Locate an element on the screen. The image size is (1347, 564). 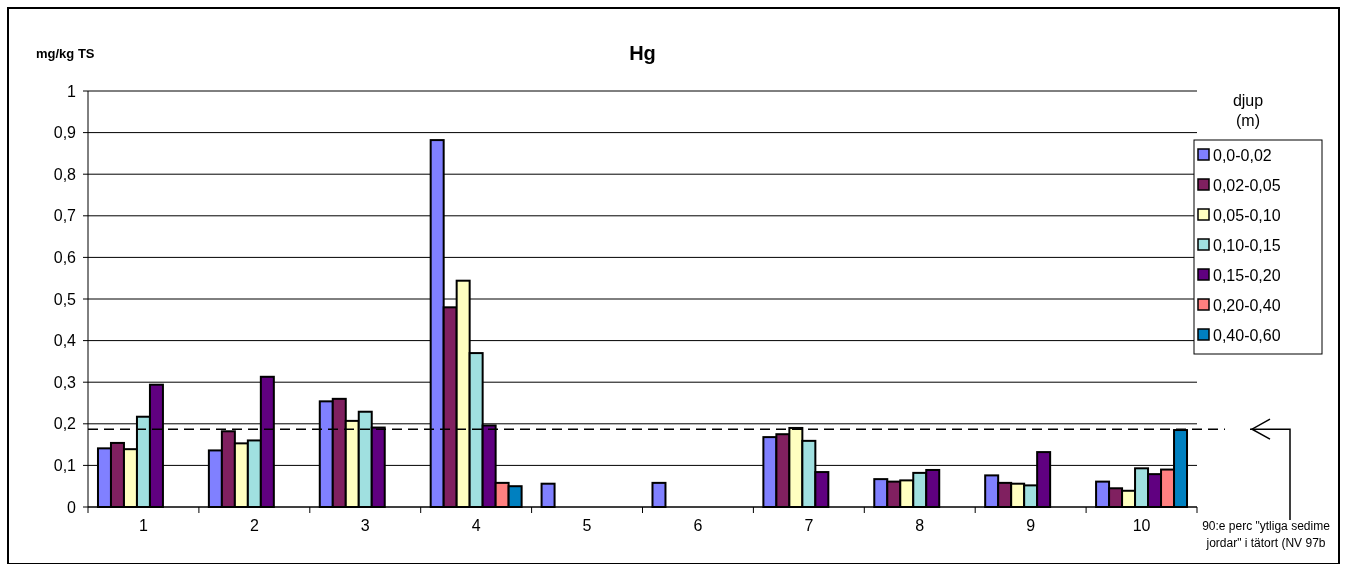
x-tick-label: 6 is located at coordinates (698, 525).